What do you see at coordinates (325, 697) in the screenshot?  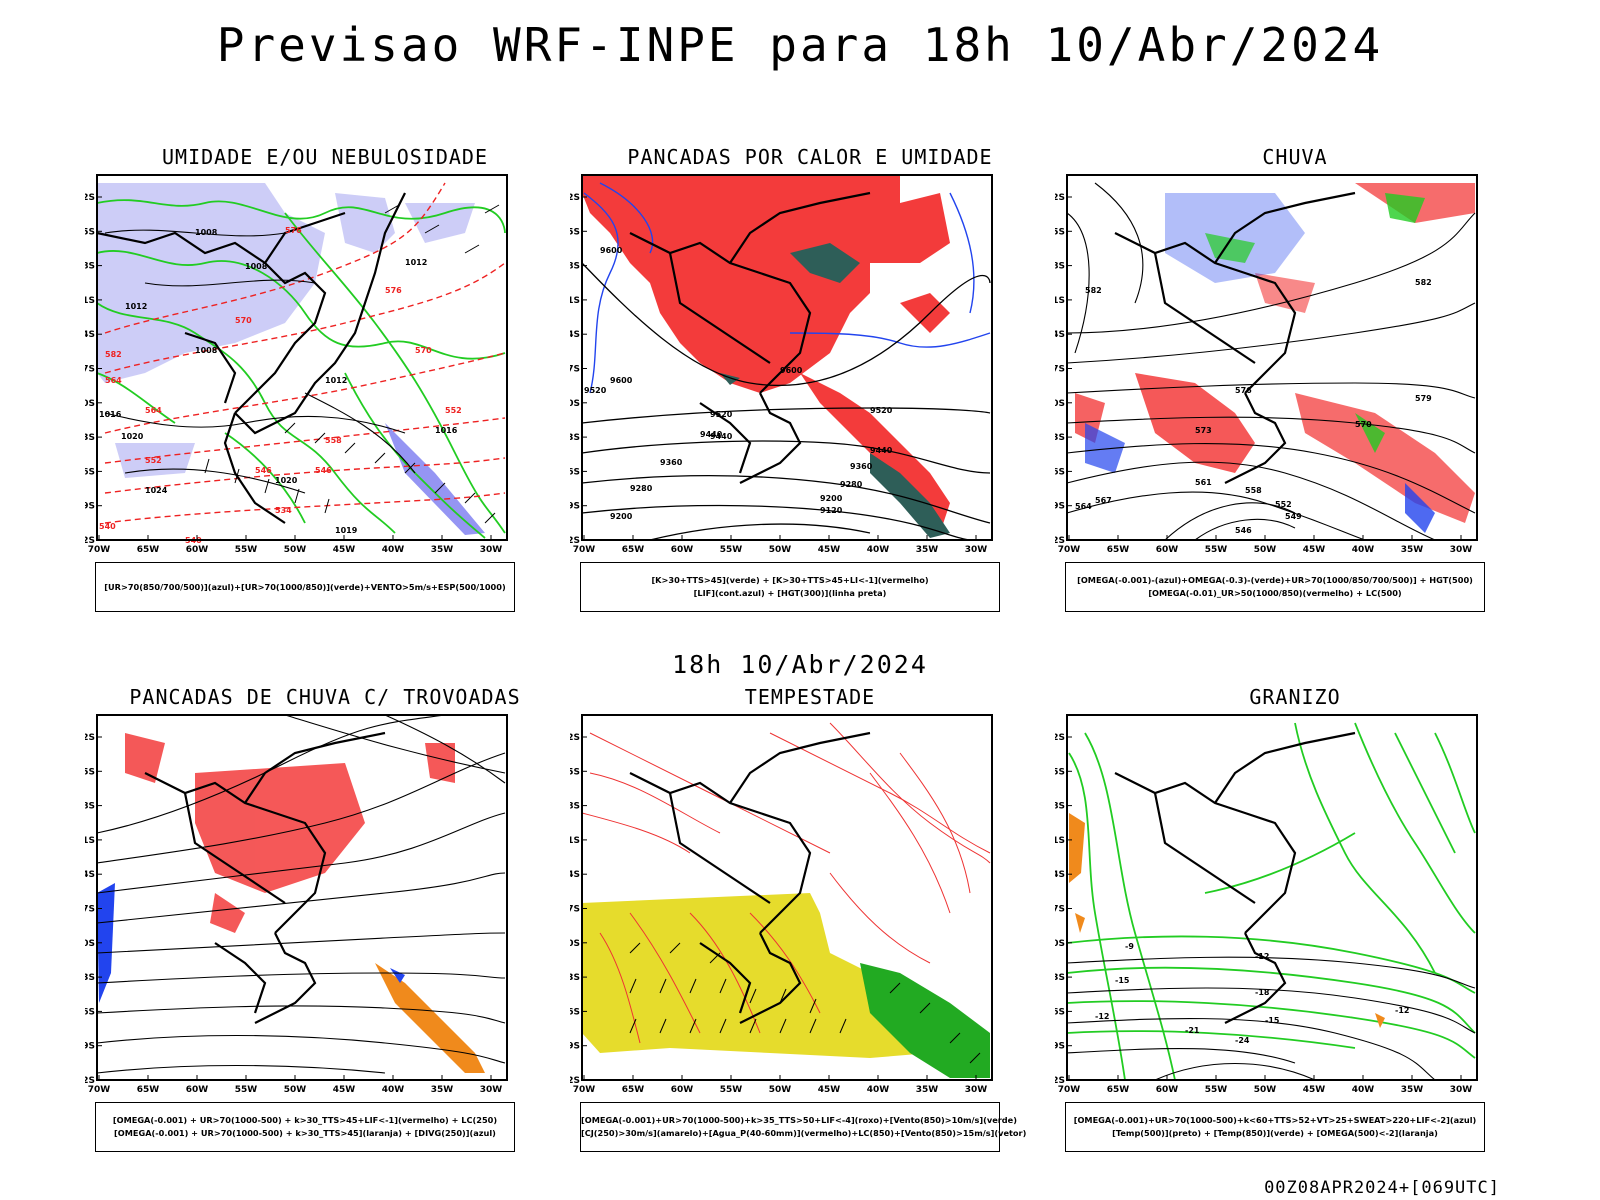 I see `panel-title: PANCADAS DE CHUVA C/ TROVOADAS` at bounding box center [325, 697].